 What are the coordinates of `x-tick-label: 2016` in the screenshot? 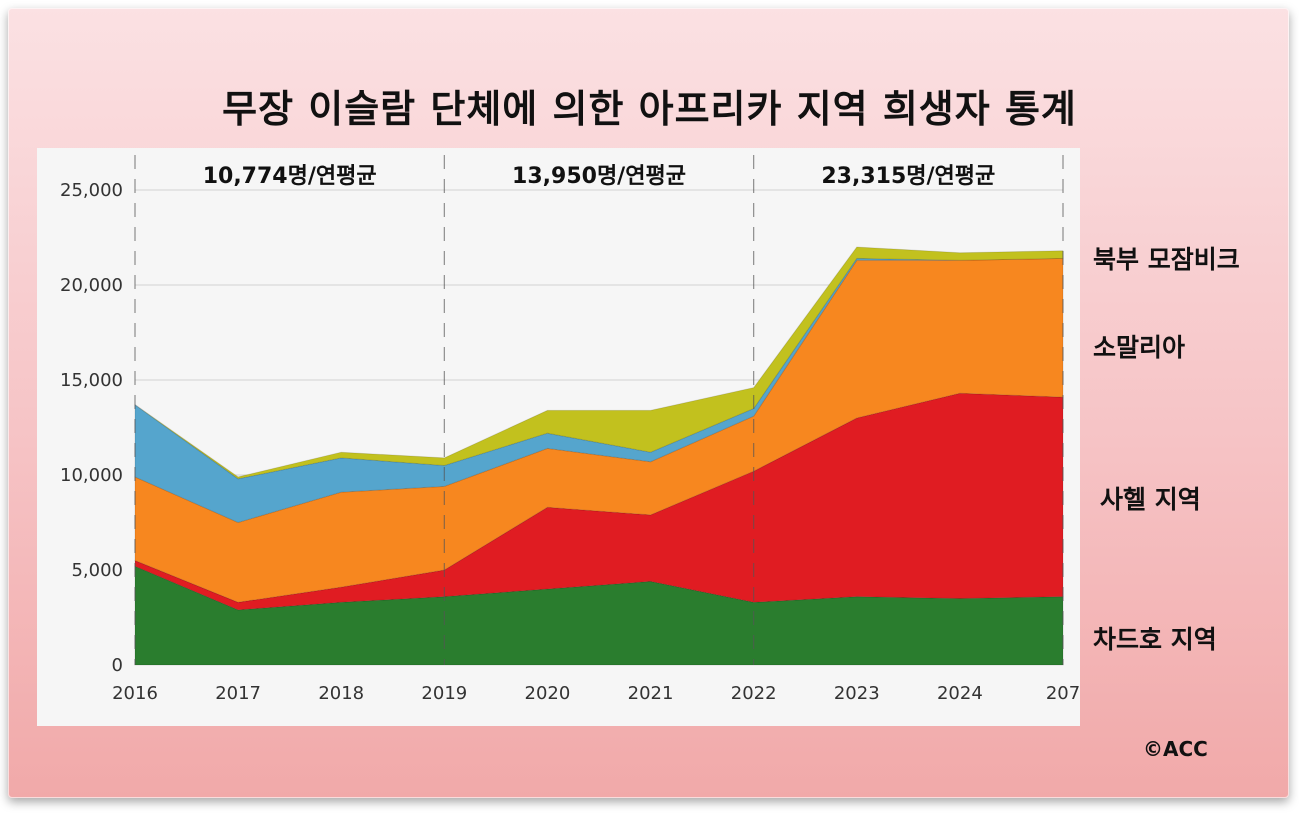 It's located at (135, 693).